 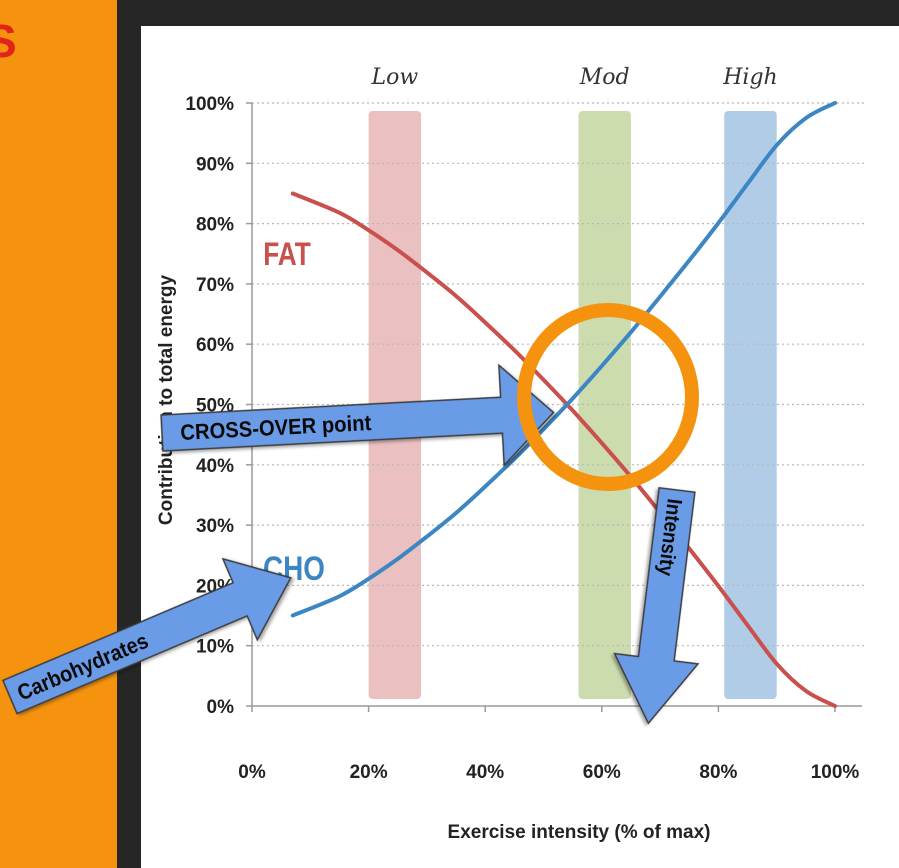 I want to click on y-tick-label: 70%, so click(x=215, y=285).